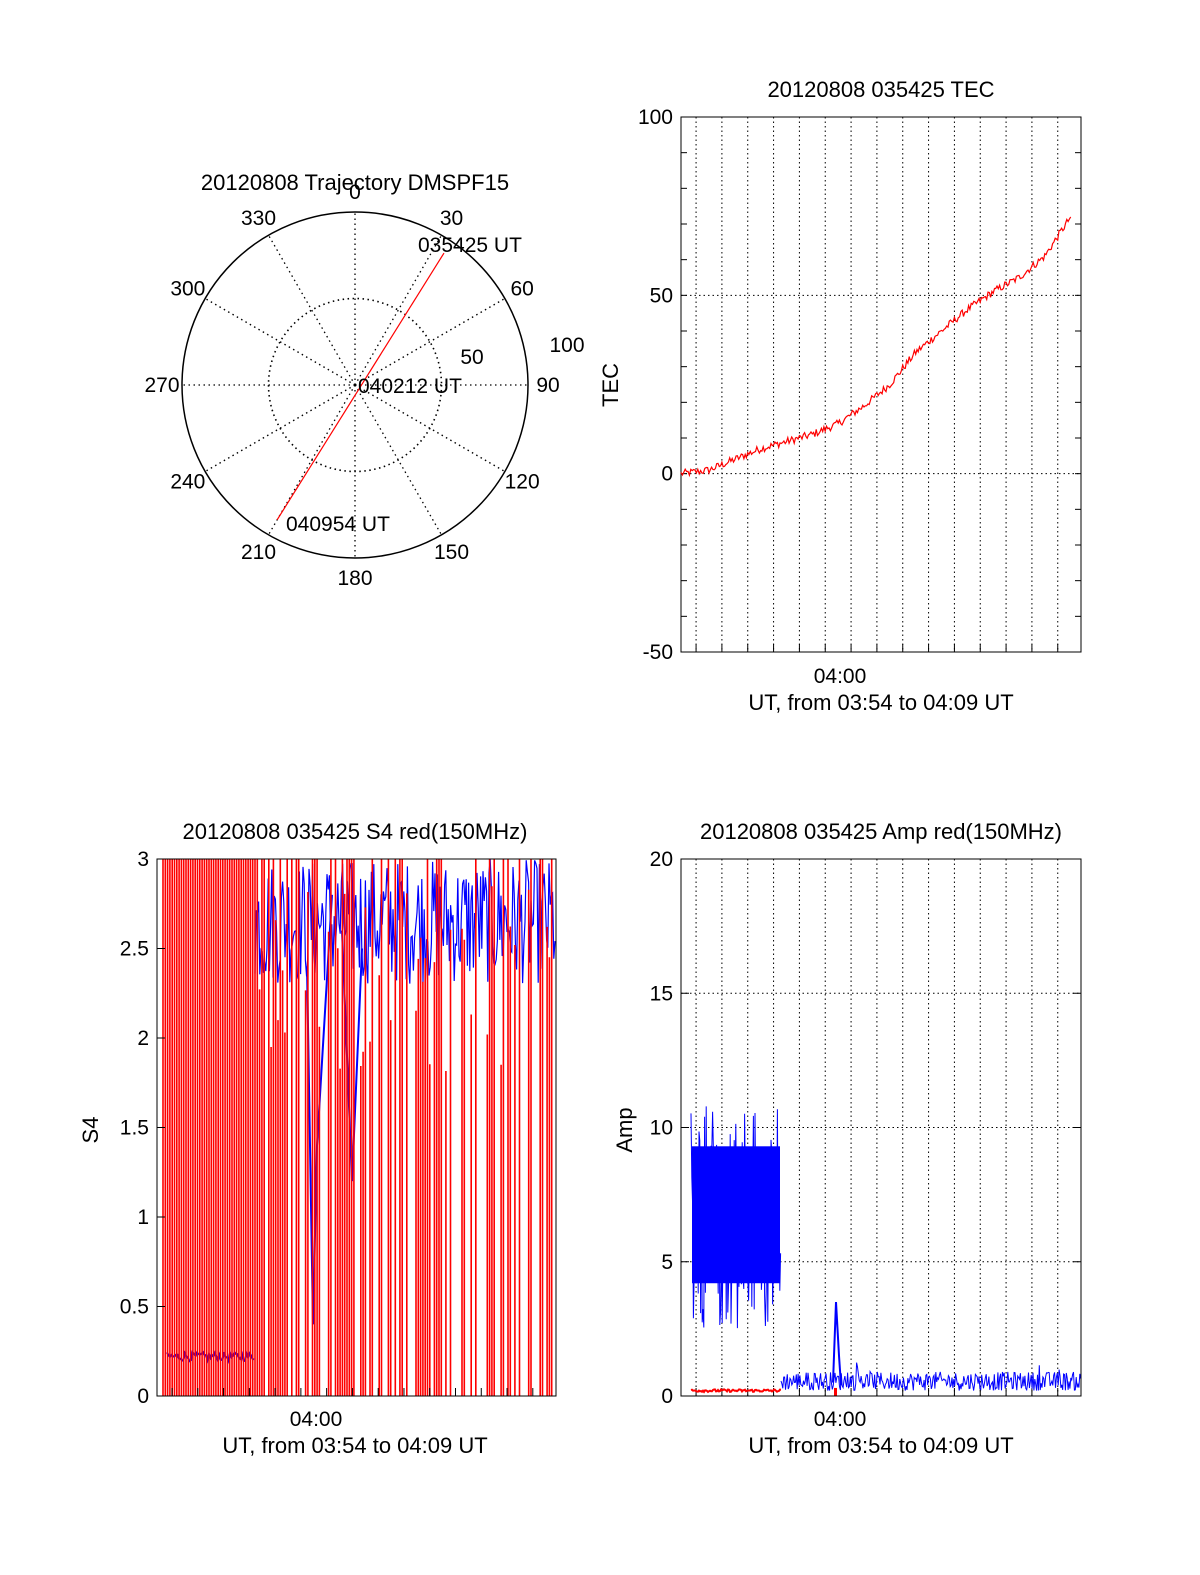 This screenshot has height=1575, width=1200. I want to click on tec-xlabel: UT, from 03:54 to 04:09 UT, so click(880, 702).